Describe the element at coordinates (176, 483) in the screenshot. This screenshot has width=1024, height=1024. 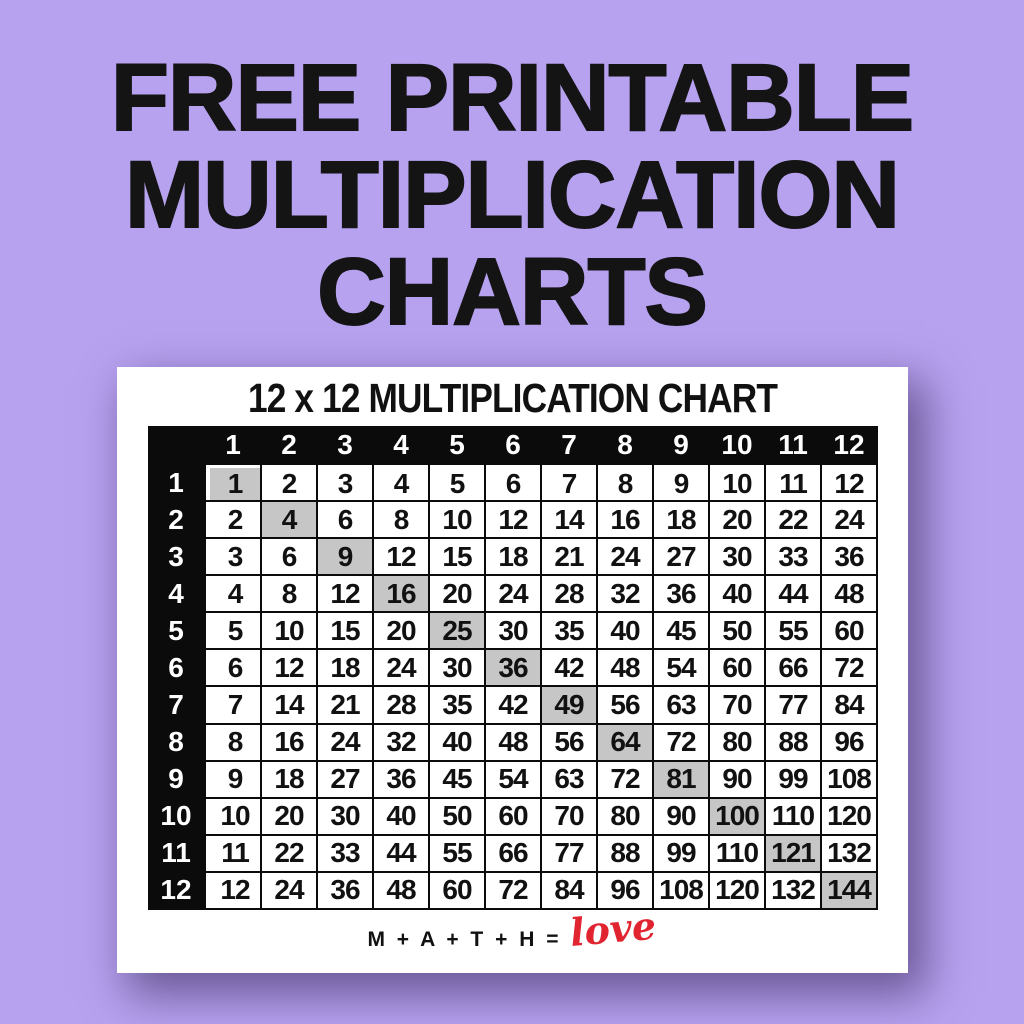
I see `row-header-cell: 1` at that location.